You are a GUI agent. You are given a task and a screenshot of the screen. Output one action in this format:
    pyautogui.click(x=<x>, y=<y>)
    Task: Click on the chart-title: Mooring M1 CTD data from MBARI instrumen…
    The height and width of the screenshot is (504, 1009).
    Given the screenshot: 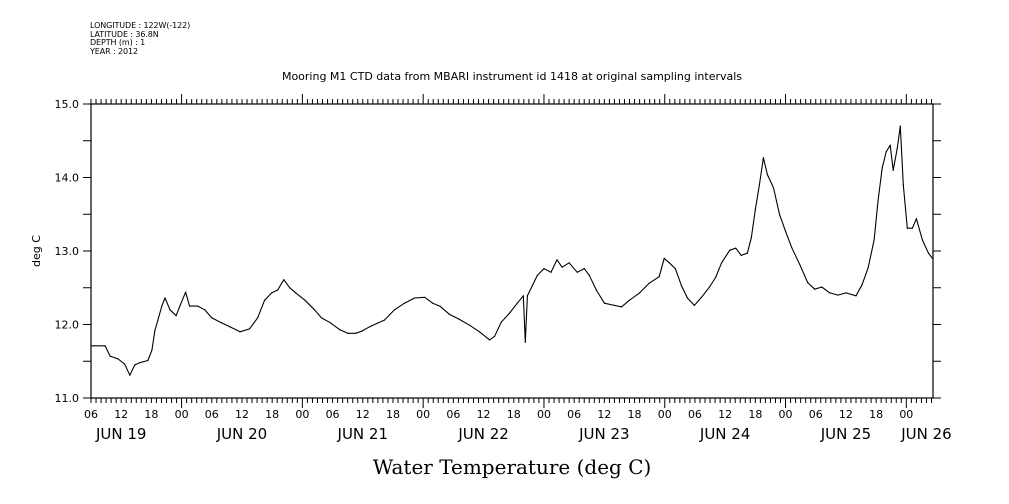 What is the action you would take?
    pyautogui.click(x=512, y=76)
    